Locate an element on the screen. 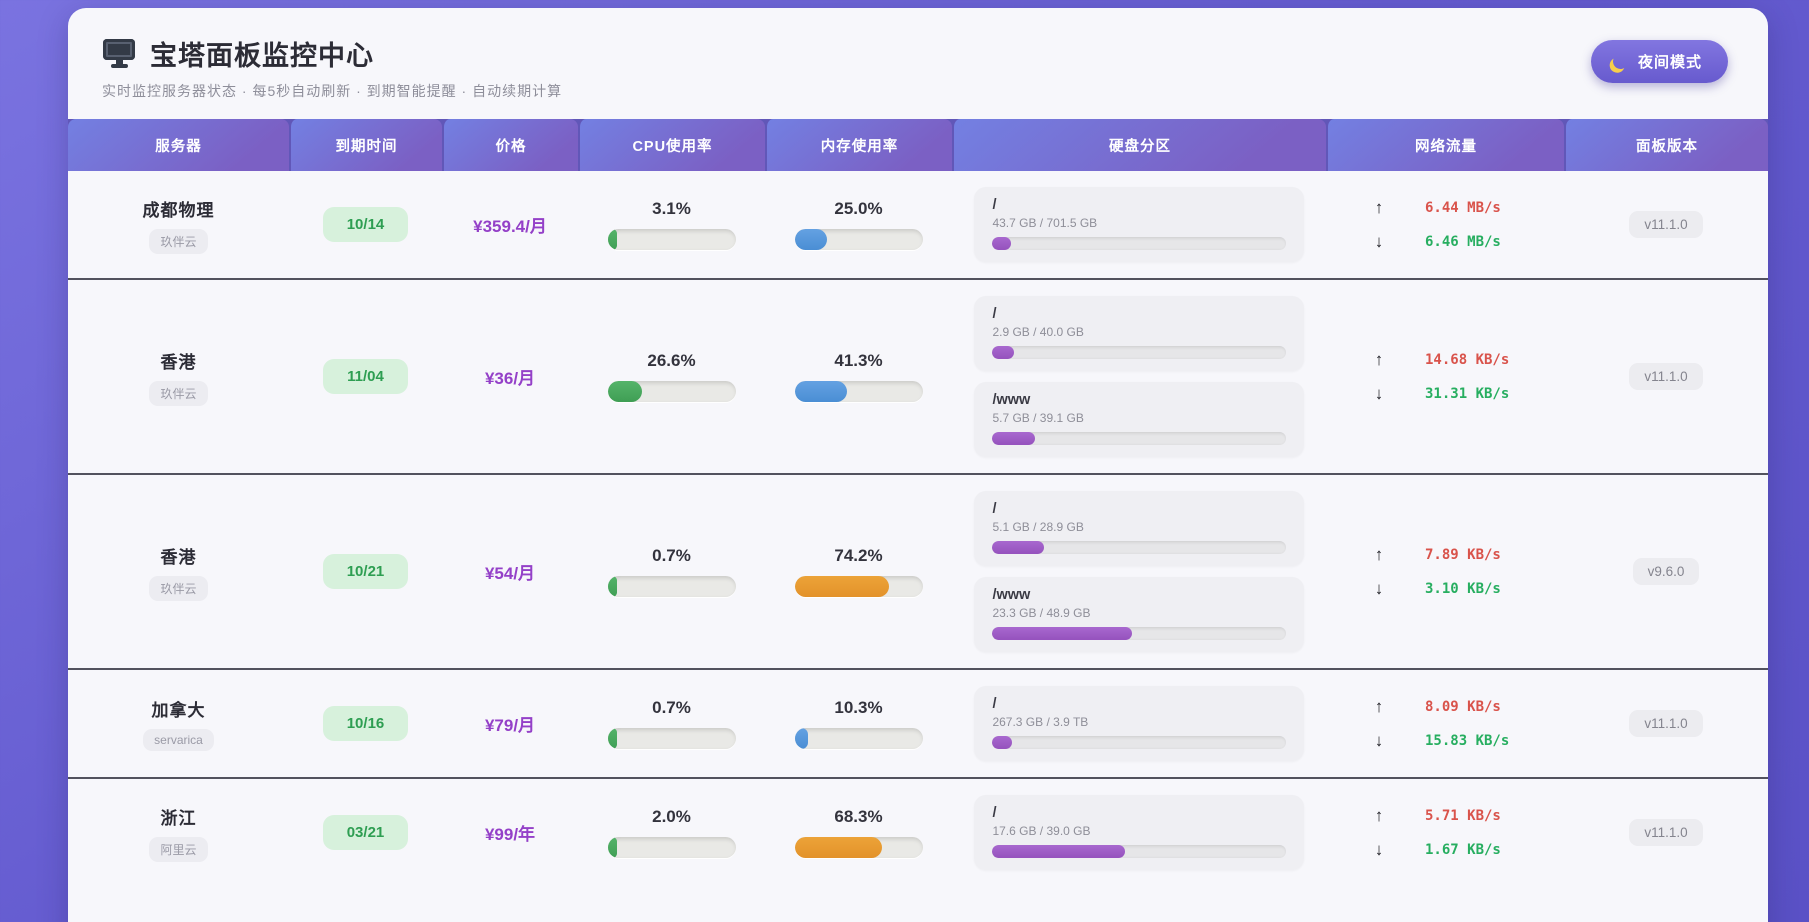 This screenshot has height=922, width=1809. column-header-server: 服务器 is located at coordinates (178, 145).